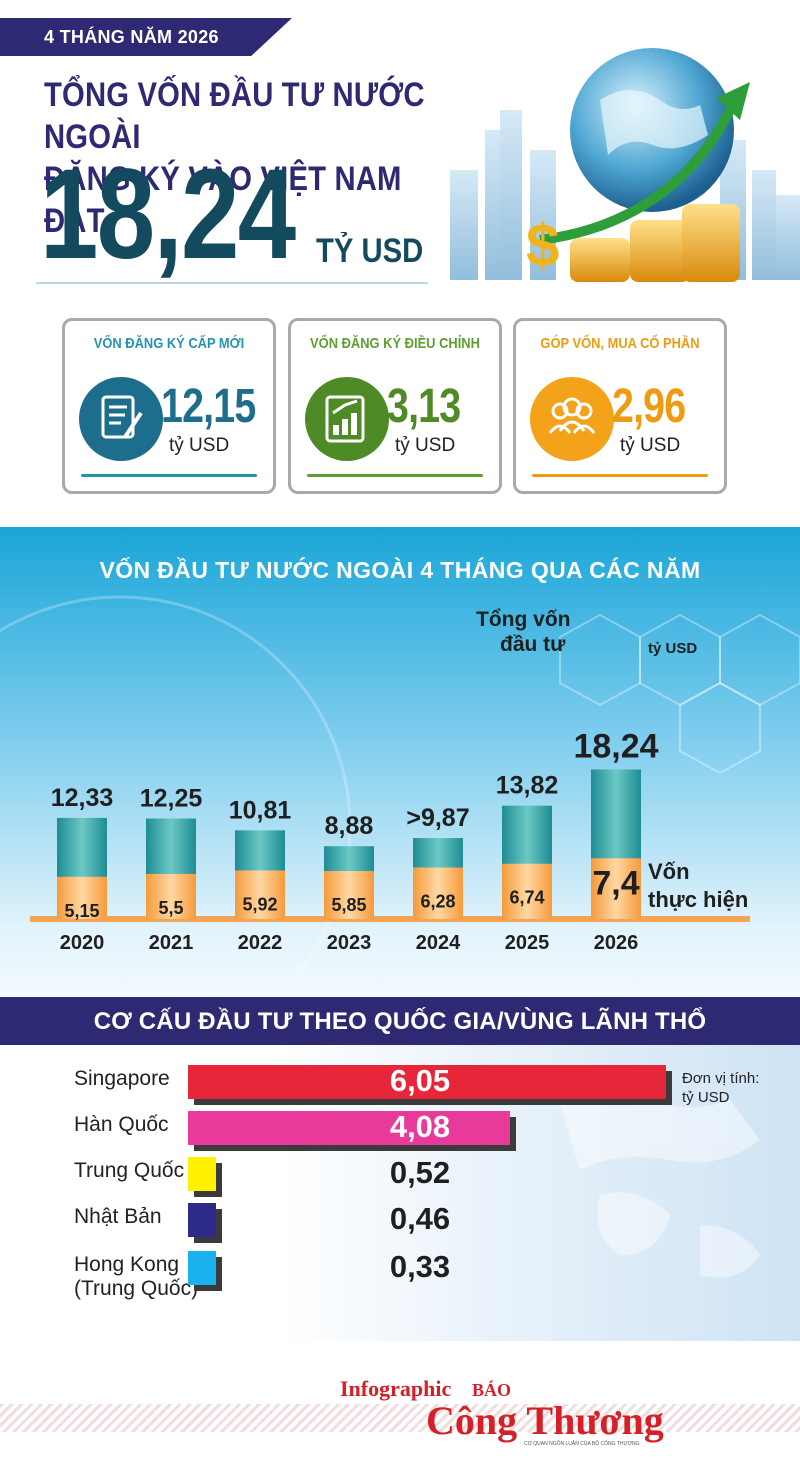 The width and height of the screenshot is (800, 1472). What do you see at coordinates (420, 1266) in the screenshot?
I see `country-value-4: 0,33` at bounding box center [420, 1266].